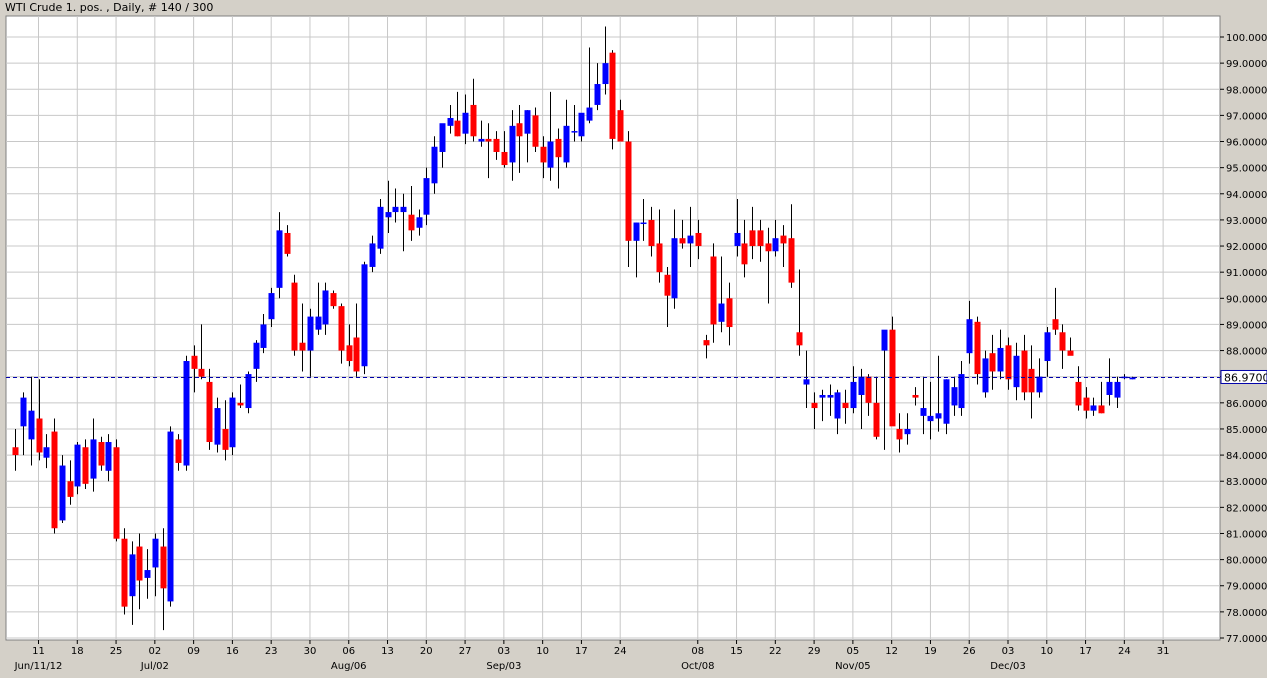 Image resolution: width=1267 pixels, height=678 pixels. What do you see at coordinates (1246, 456) in the screenshot?
I see `y-tick-label: 84.0000` at bounding box center [1246, 456].